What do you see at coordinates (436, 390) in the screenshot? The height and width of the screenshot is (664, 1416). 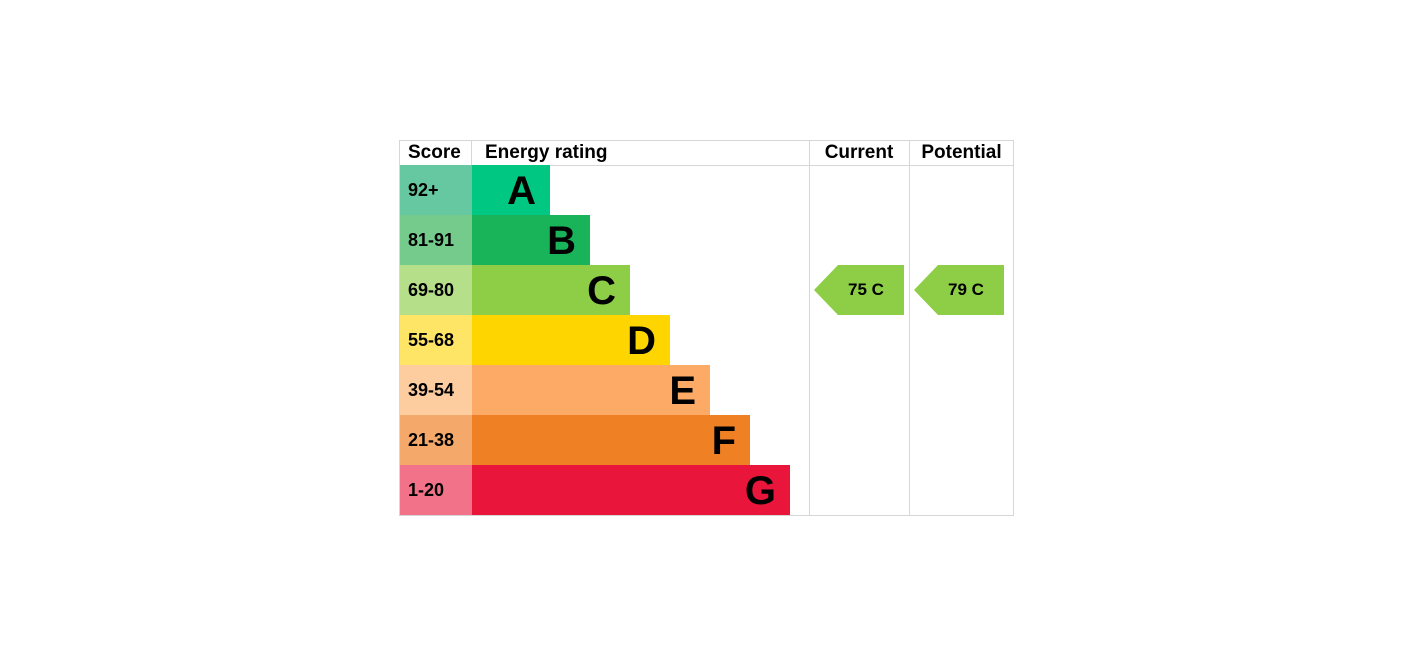 I see `score-range: 39-54` at bounding box center [436, 390].